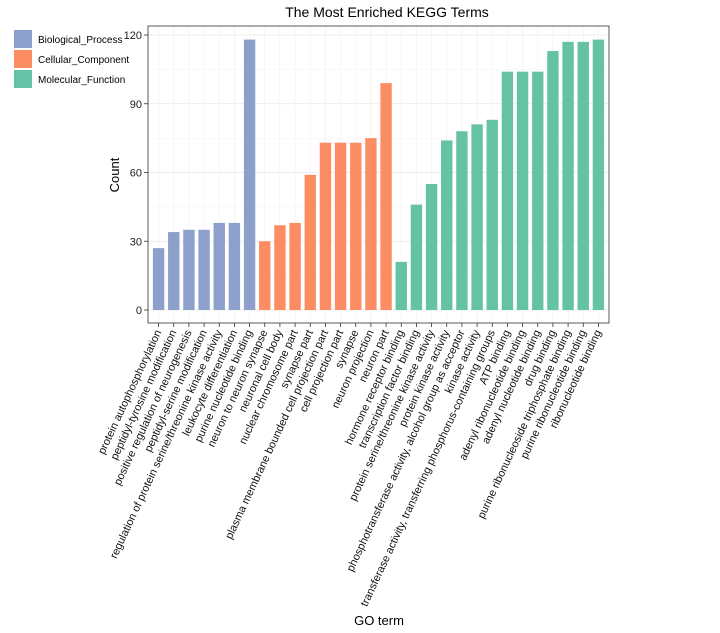 This screenshot has height=633, width=720. I want to click on x-axis-title: GO term, so click(379, 620).